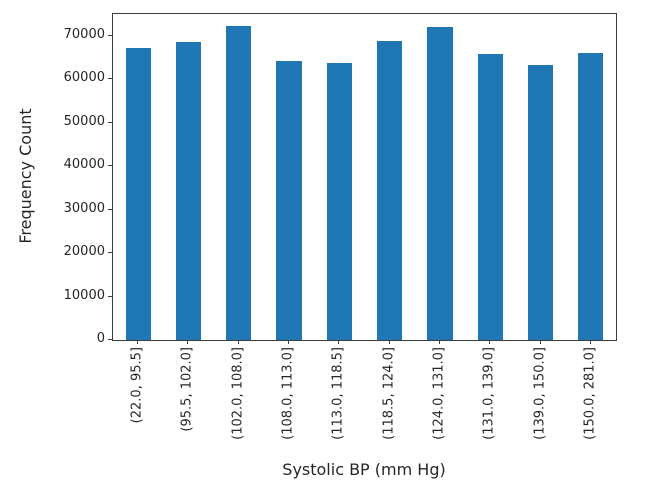 This screenshot has width=665, height=498. I want to click on y-tick-label: 40000, so click(84, 165).